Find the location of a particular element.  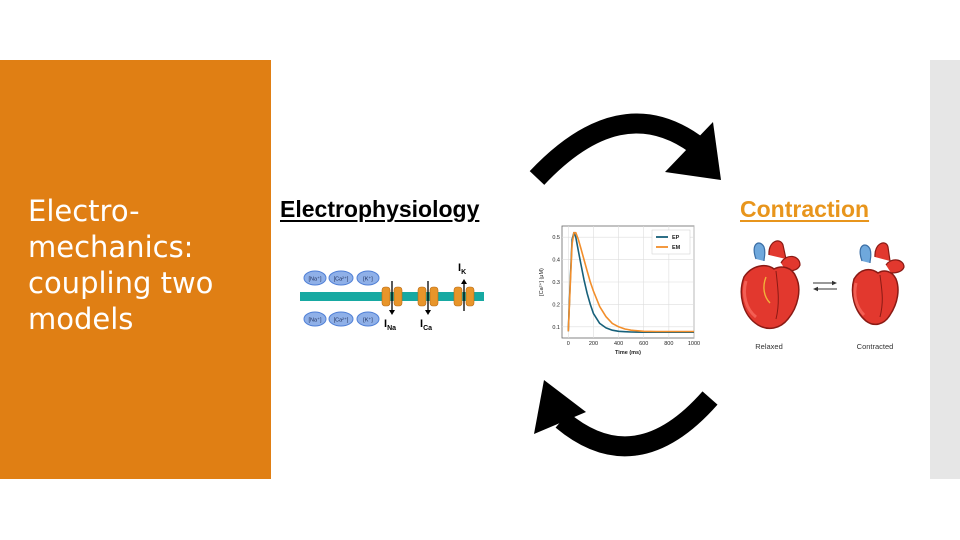

forward-coupling-arrow is located at coordinates (625, 149).